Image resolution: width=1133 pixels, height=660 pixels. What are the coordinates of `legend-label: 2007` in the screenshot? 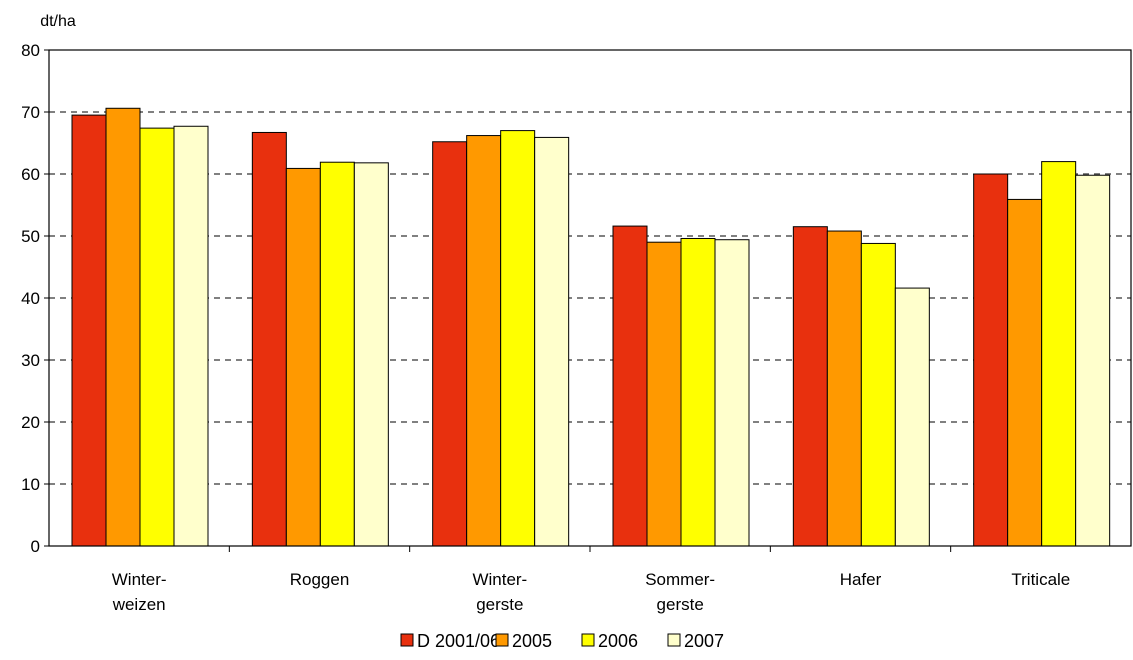 It's located at (704, 641).